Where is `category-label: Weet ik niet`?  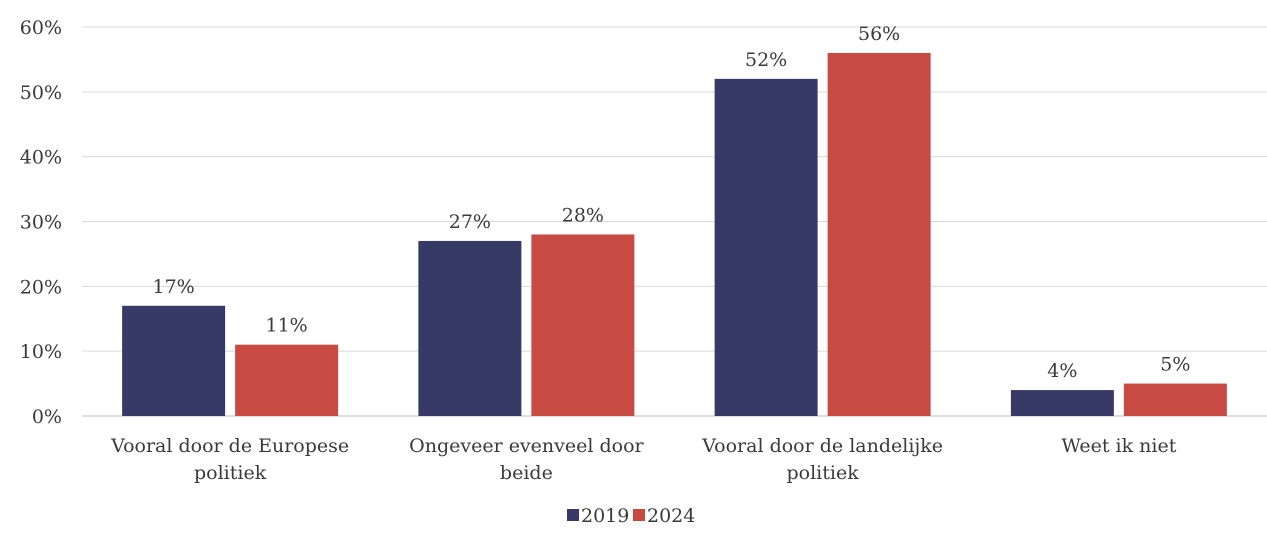 category-label: Weet ik niet is located at coordinates (1118, 446).